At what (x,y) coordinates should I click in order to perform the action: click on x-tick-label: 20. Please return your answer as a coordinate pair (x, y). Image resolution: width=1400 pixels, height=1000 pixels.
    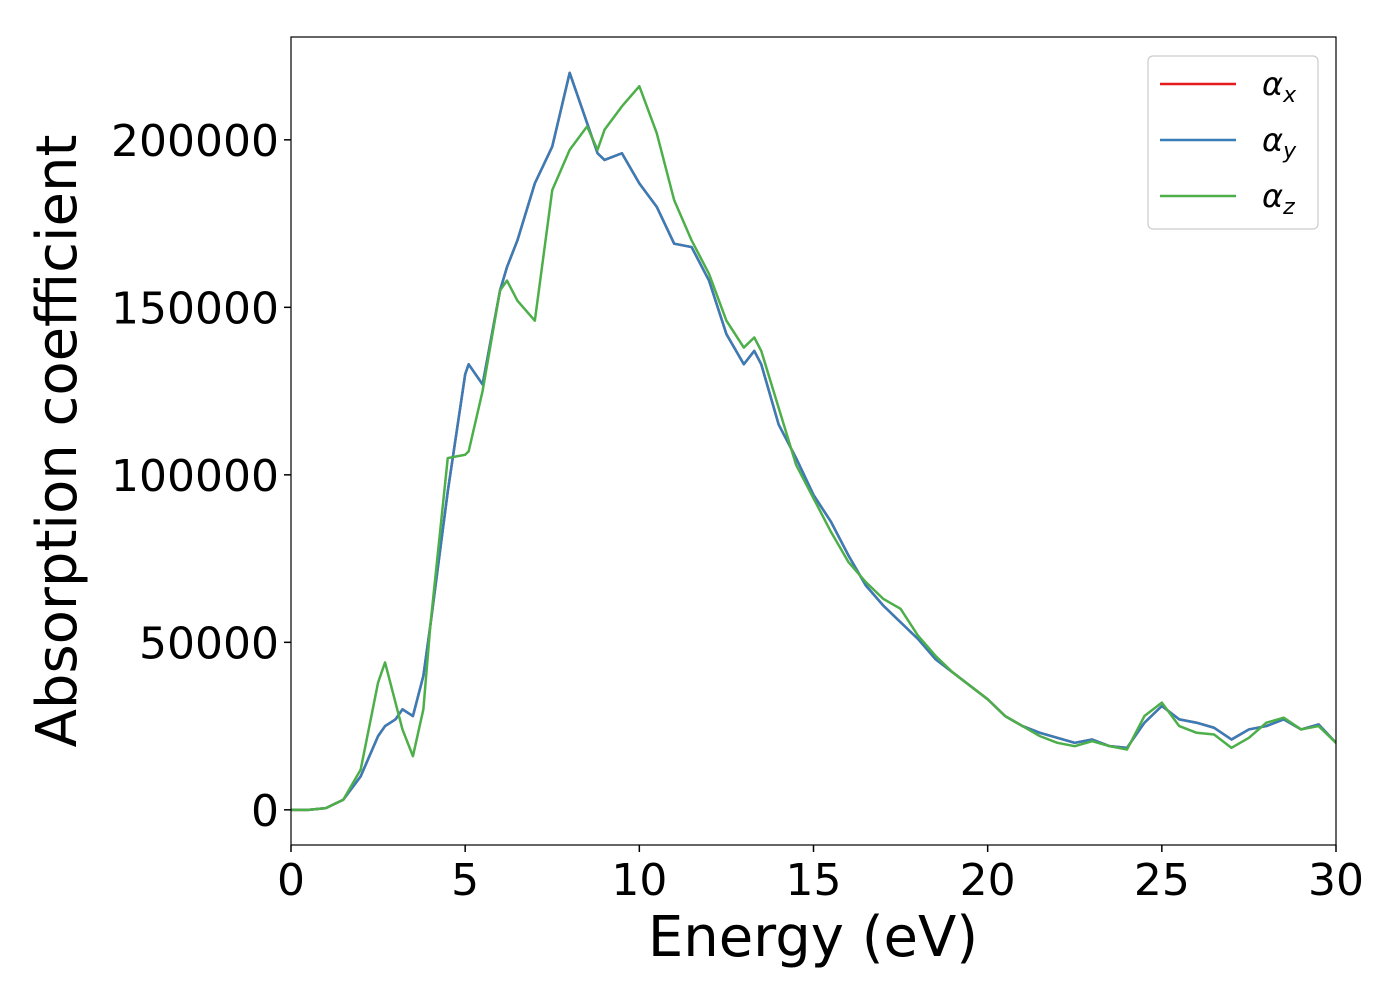
    Looking at the image, I should click on (988, 880).